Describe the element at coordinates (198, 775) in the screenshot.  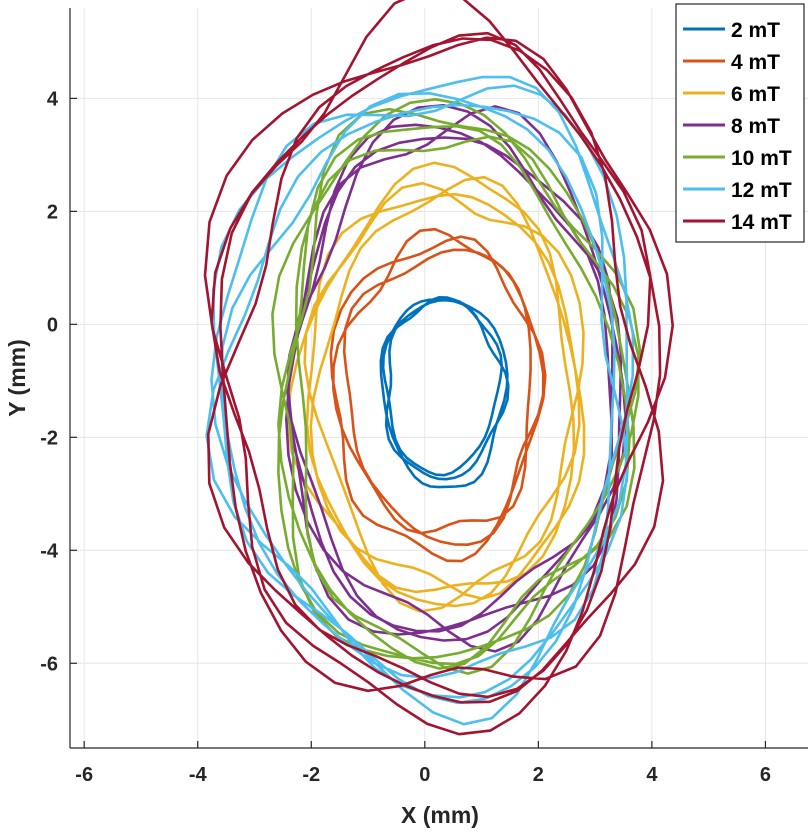
I see `x-tick-label: -4` at that location.